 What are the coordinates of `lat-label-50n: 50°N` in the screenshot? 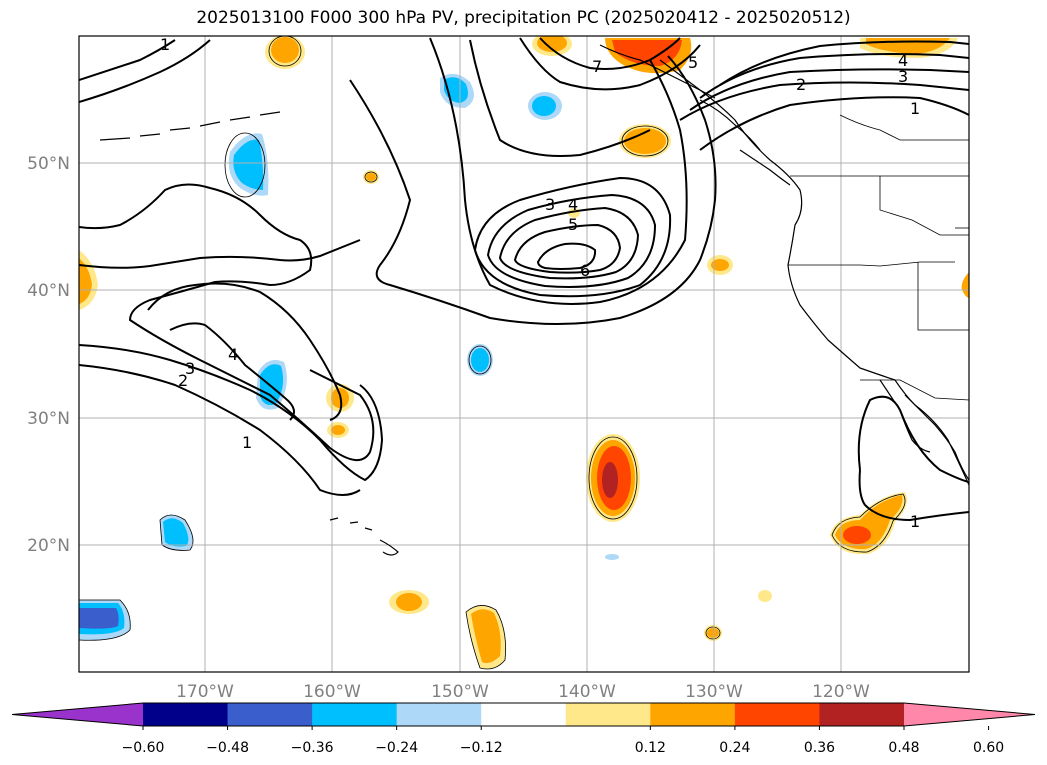 It's located at (48, 164).